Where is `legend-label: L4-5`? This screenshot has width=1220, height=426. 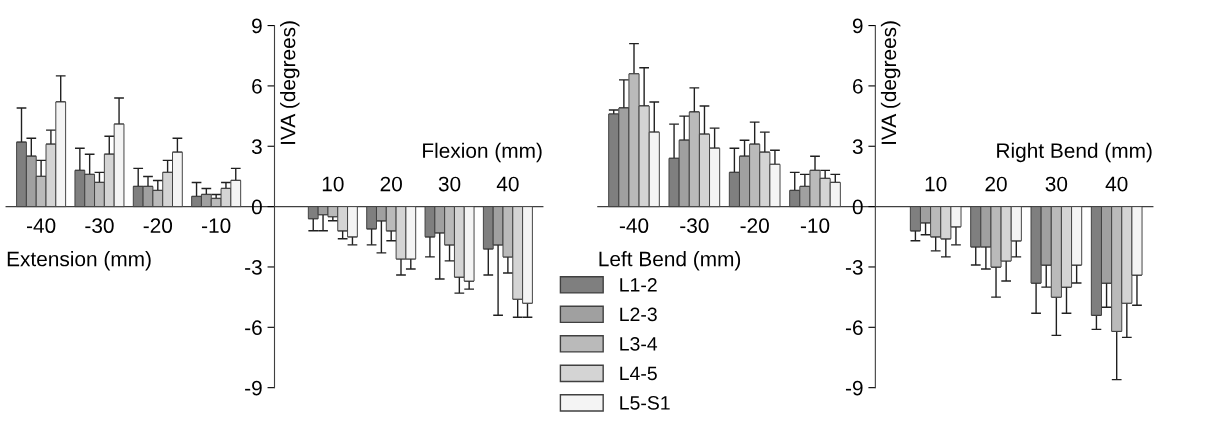
legend-label: L4-5 is located at coordinates (638, 373).